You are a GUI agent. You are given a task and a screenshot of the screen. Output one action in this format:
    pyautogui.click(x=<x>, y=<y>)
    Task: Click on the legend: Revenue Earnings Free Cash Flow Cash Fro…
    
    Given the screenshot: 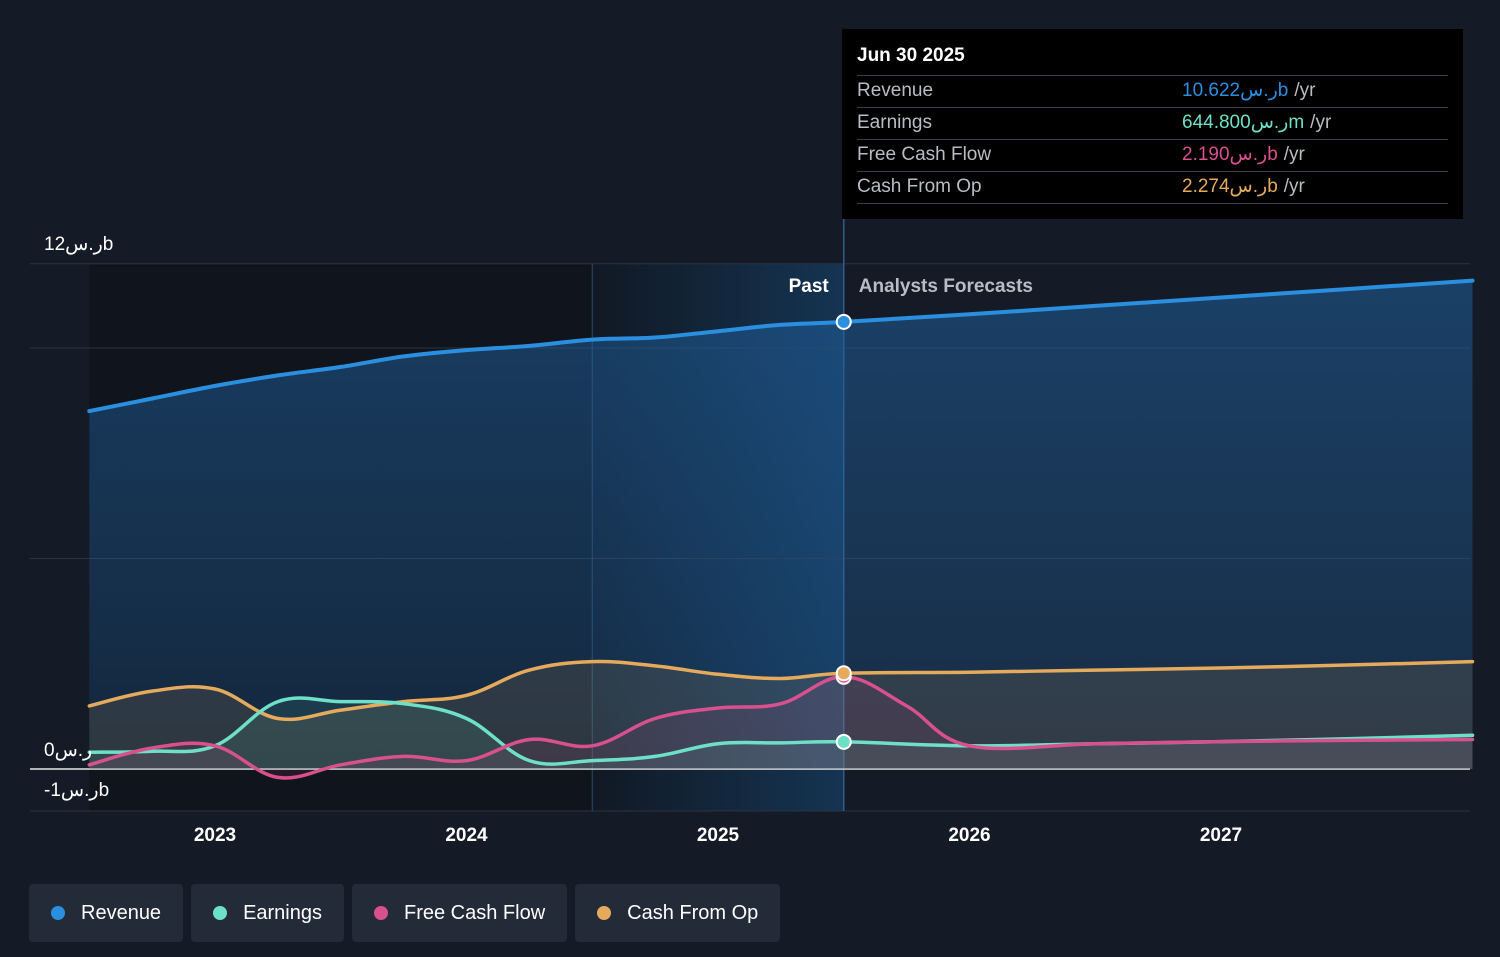 What is the action you would take?
    pyautogui.click(x=405, y=913)
    